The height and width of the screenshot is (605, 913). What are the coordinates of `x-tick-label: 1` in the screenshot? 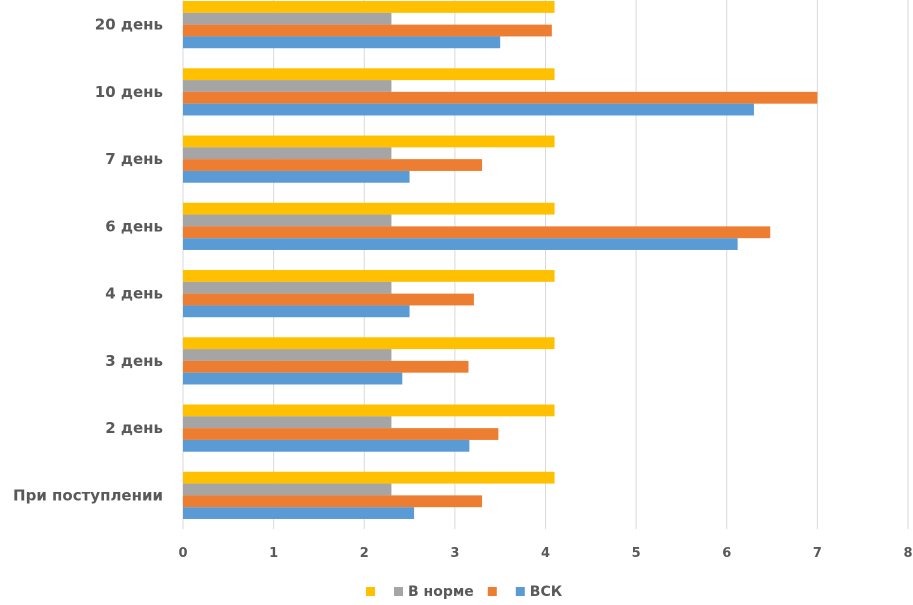 It's located at (273, 553).